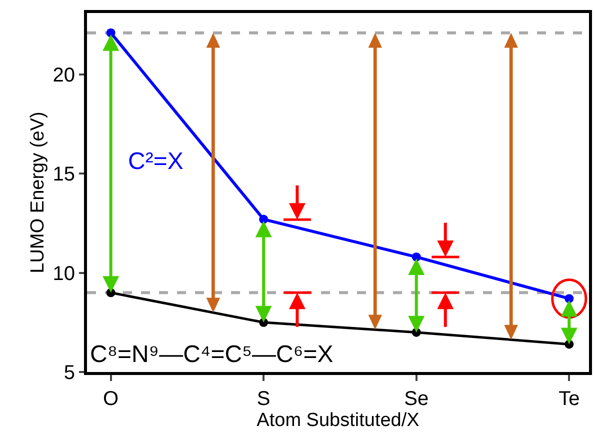 The height and width of the screenshot is (433, 595). What do you see at coordinates (63, 75) in the screenshot?
I see `y-tick-label: 20` at bounding box center [63, 75].